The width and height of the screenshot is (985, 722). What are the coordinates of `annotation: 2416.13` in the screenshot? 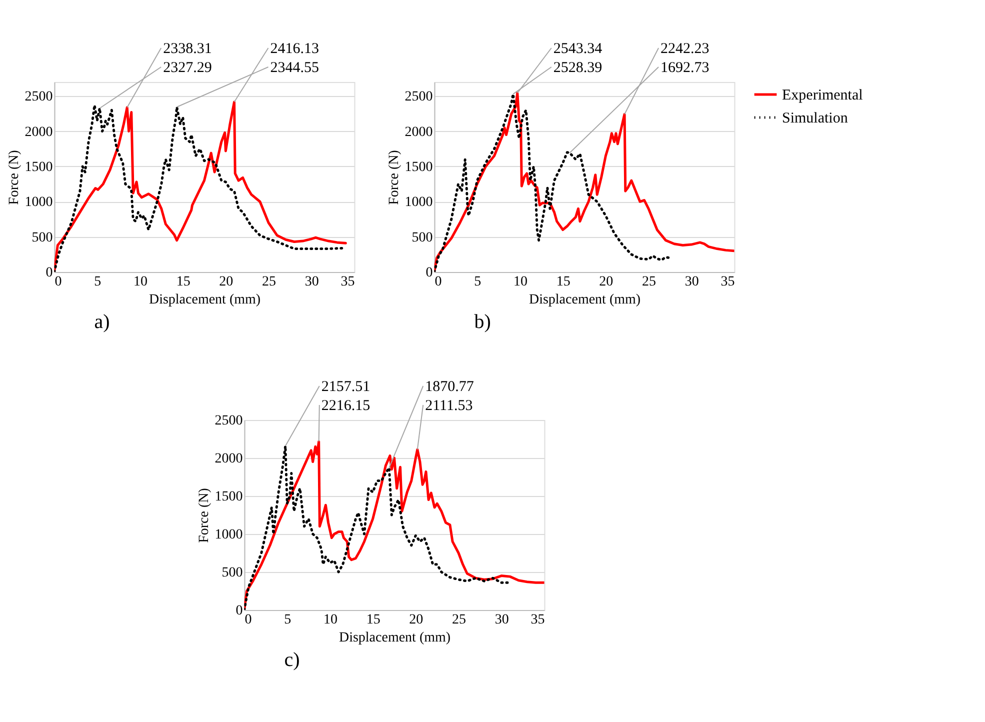 It's located at (294, 49).